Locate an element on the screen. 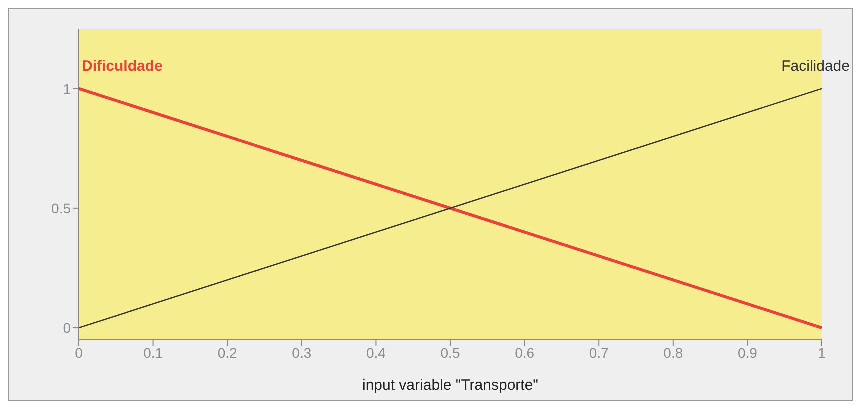  y-tick-label: 1 is located at coordinates (67, 88).